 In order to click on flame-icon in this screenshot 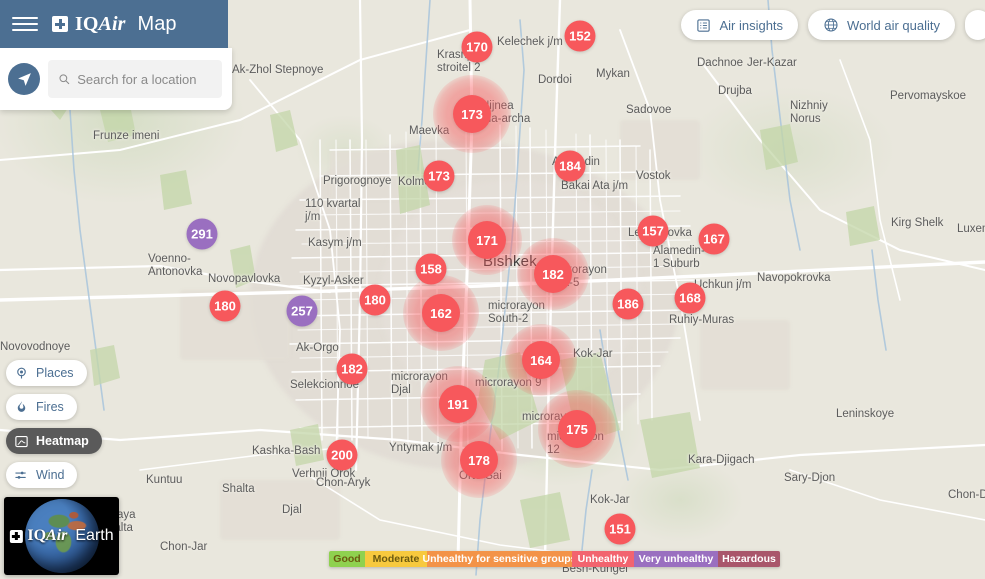, I will do `click(21, 406)`.